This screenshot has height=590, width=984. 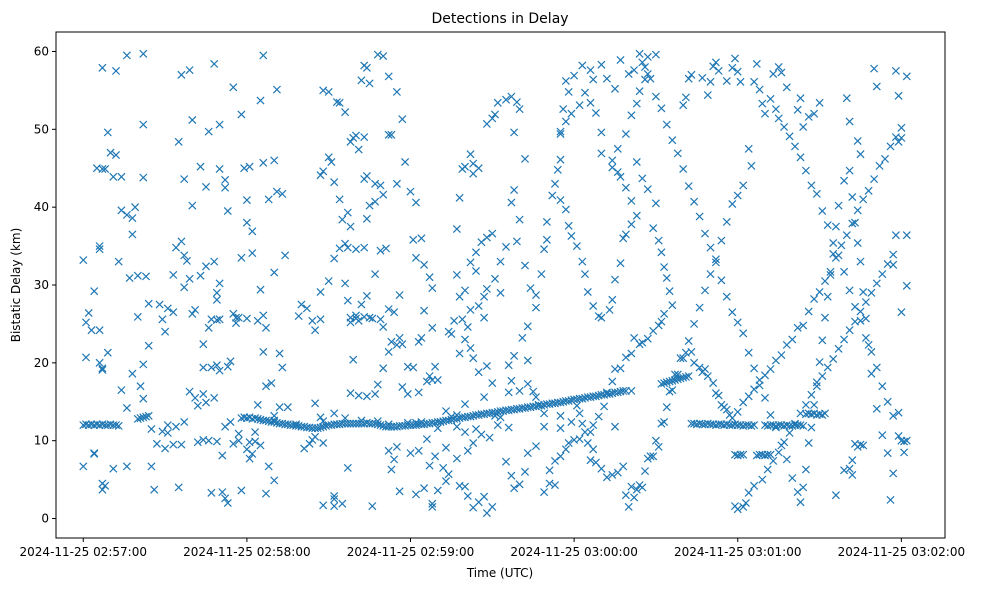 I want to click on x-tick-label: 2024-11-25 02:58:00, so click(x=246, y=552).